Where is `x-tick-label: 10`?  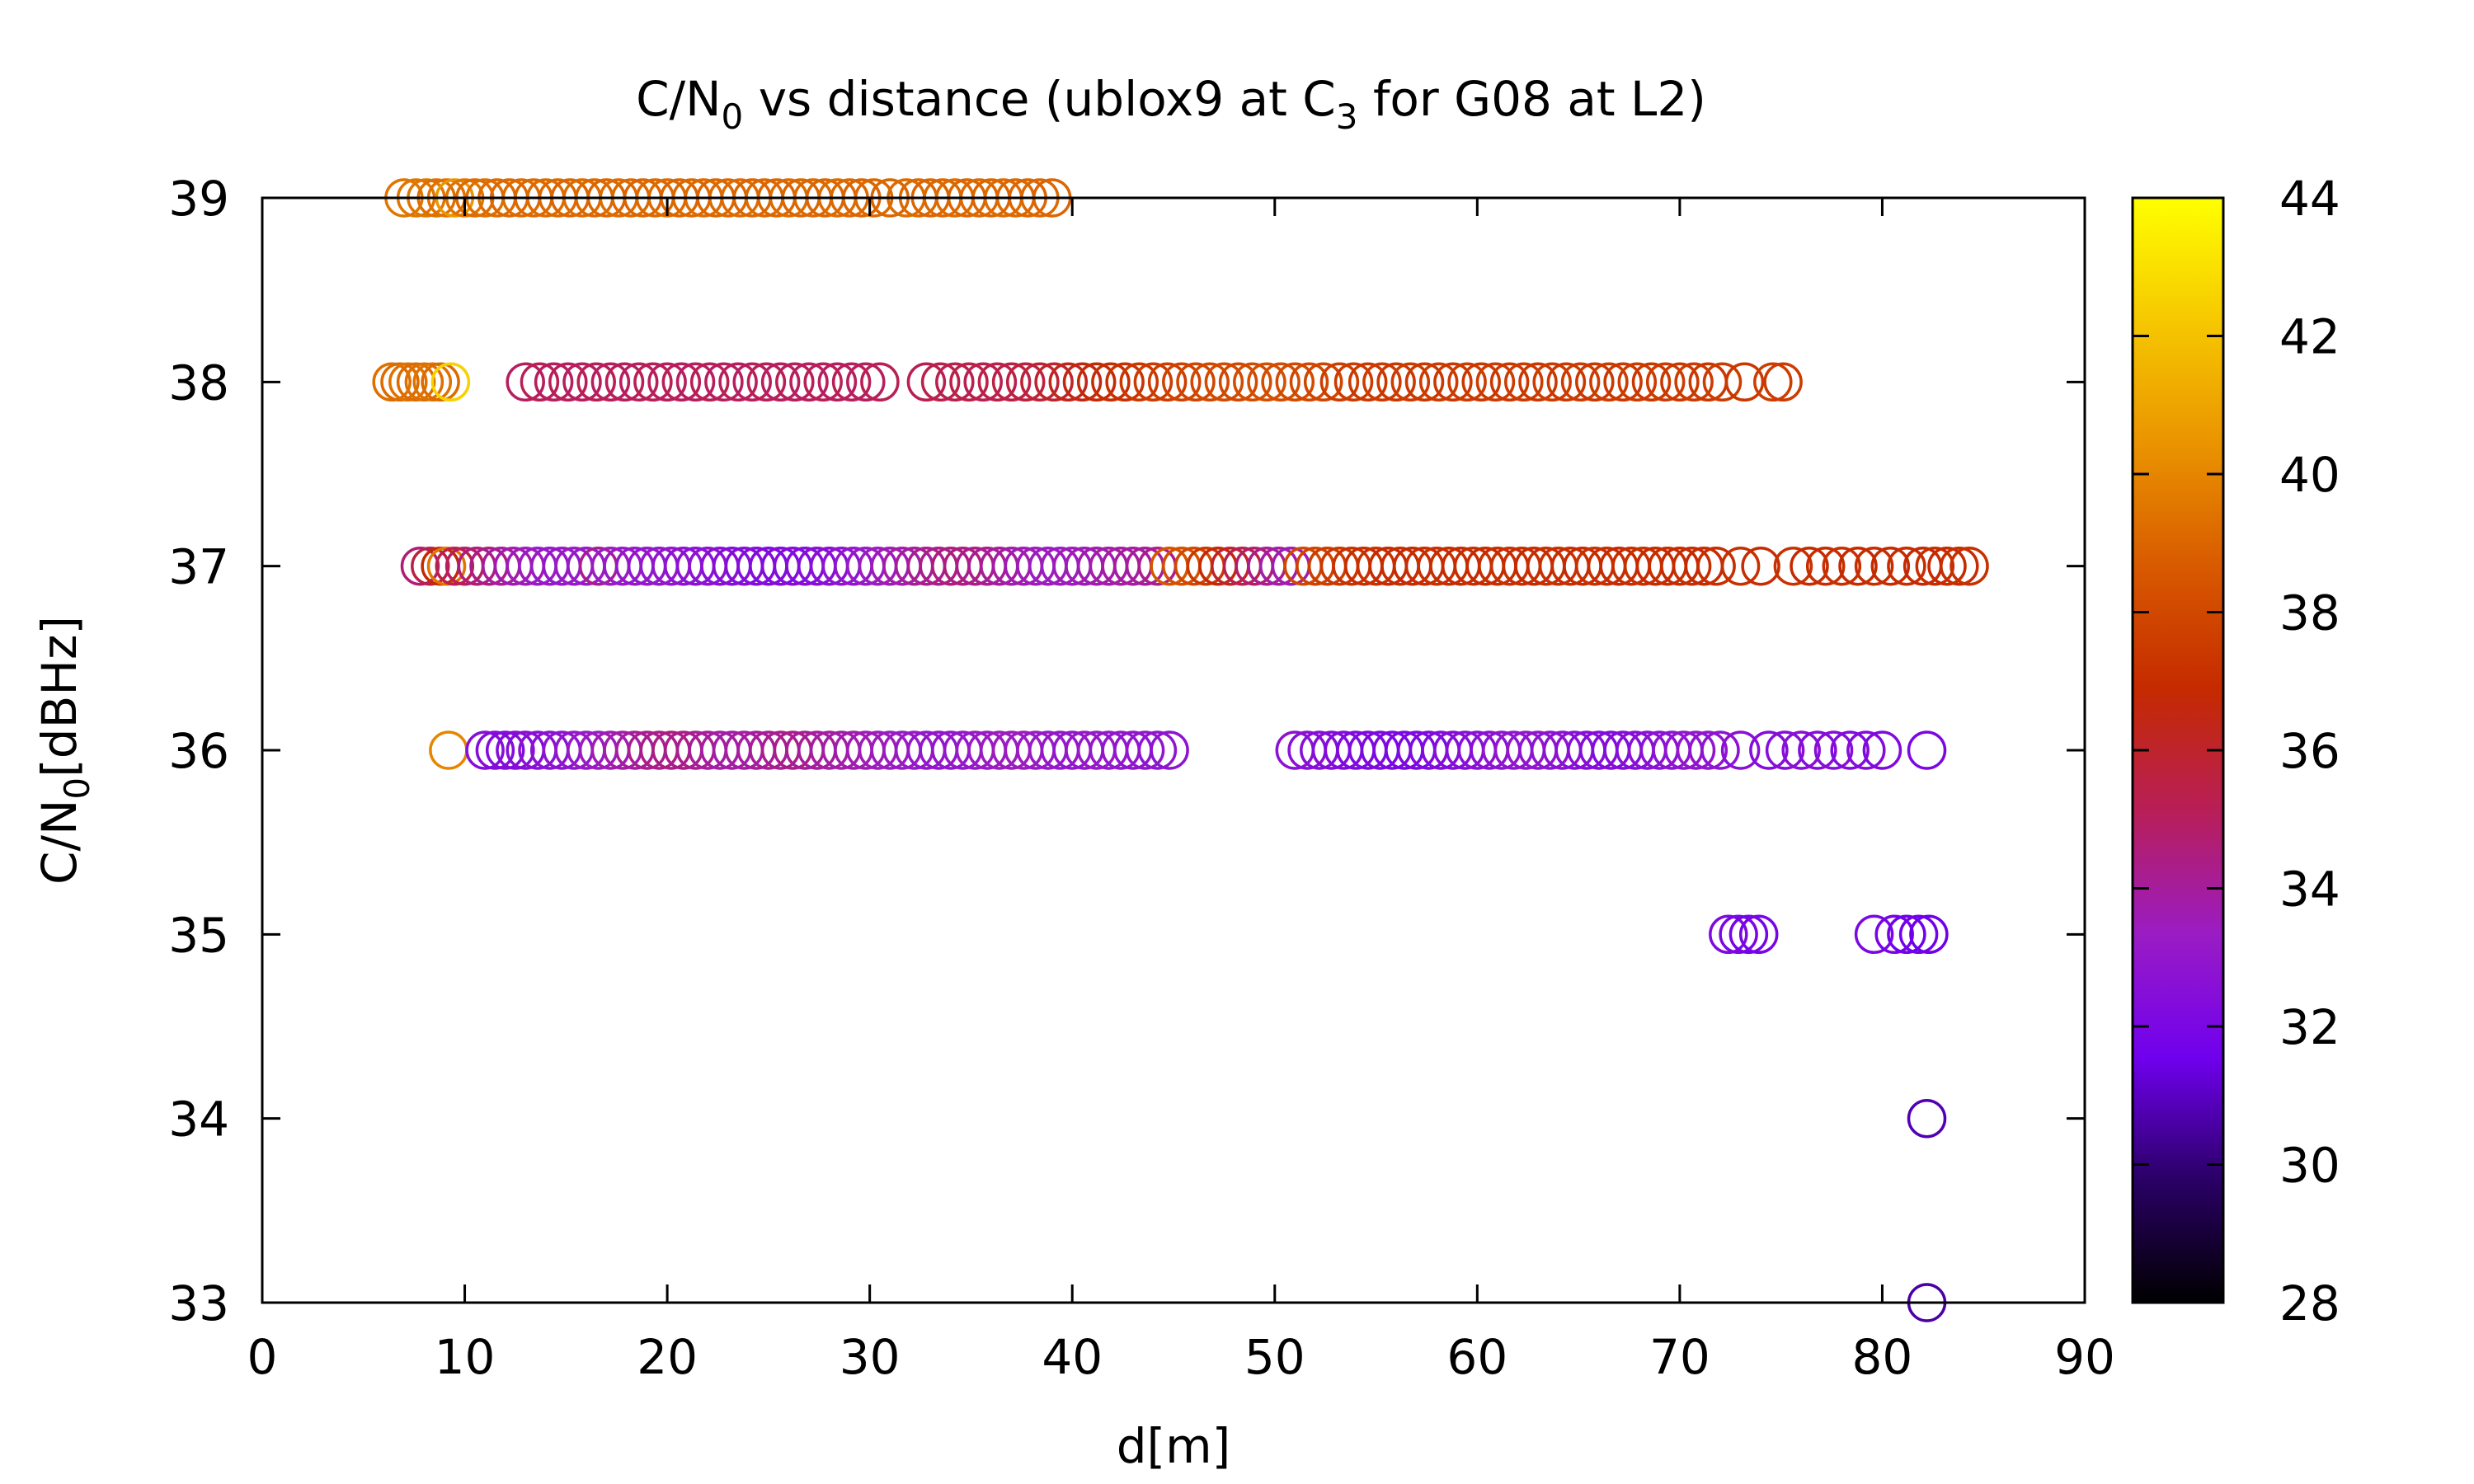 x-tick-label: 10 is located at coordinates (465, 1357).